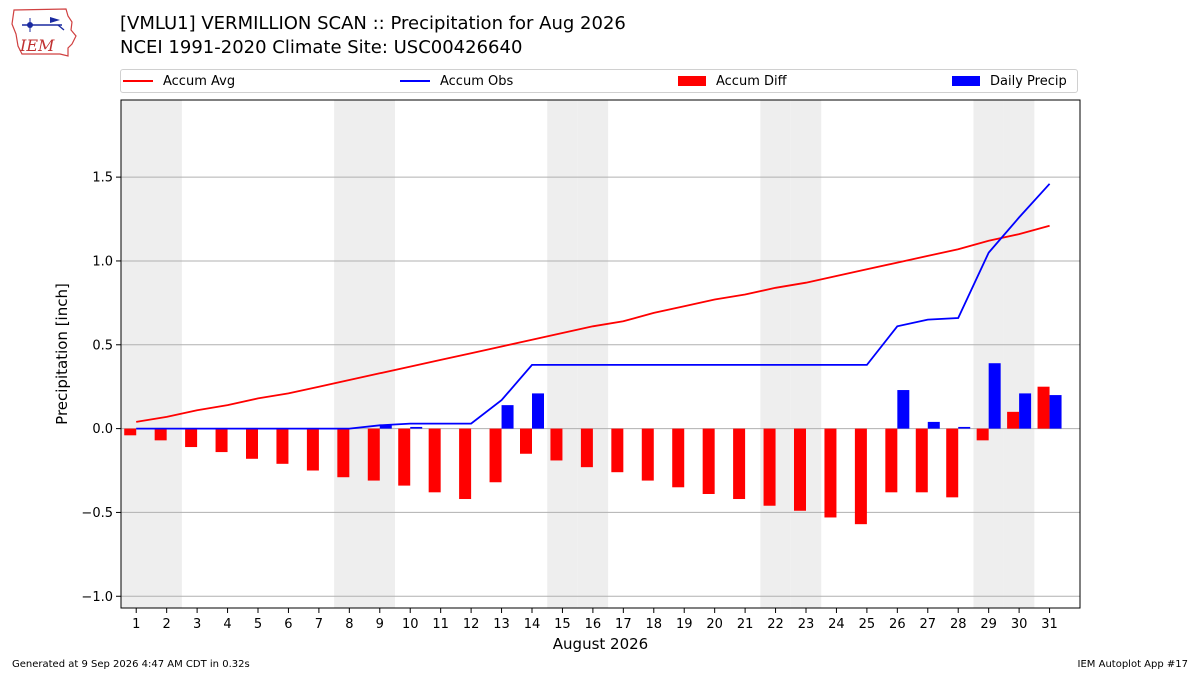 This screenshot has width=1200, height=675. Describe the element at coordinates (97, 513) in the screenshot. I see `y-tick-label: −0.5` at that location.